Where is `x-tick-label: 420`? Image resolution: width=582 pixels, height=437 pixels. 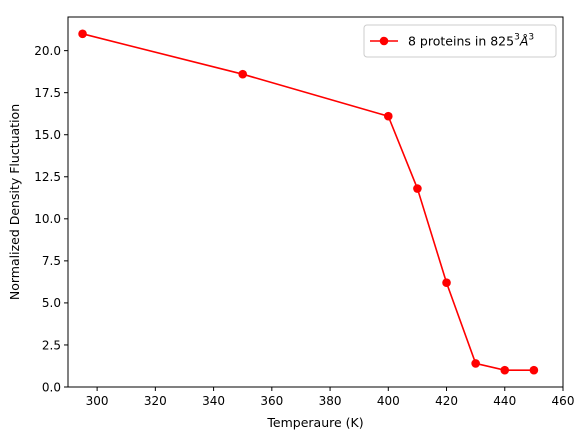
x-tick-label: 420 is located at coordinates (446, 401).